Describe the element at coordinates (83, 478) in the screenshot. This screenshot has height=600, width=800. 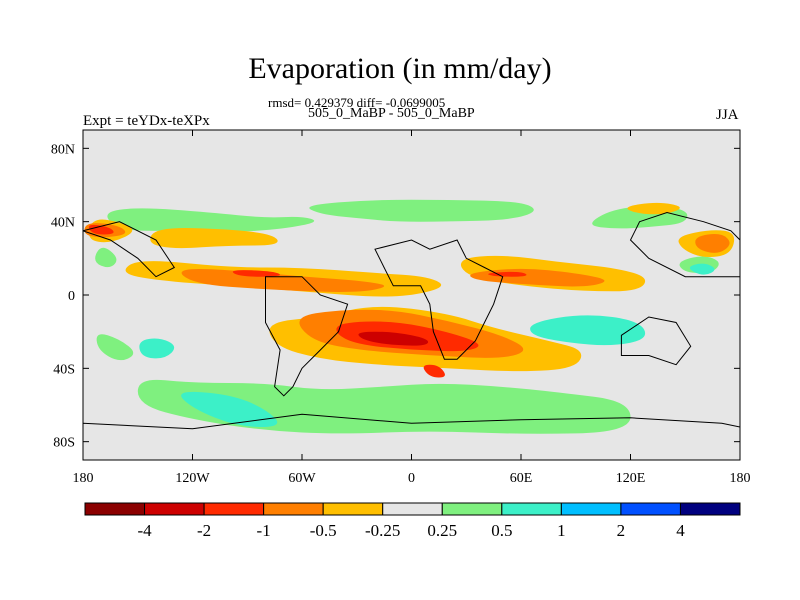
I see `x-tick-label-0: 180` at that location.